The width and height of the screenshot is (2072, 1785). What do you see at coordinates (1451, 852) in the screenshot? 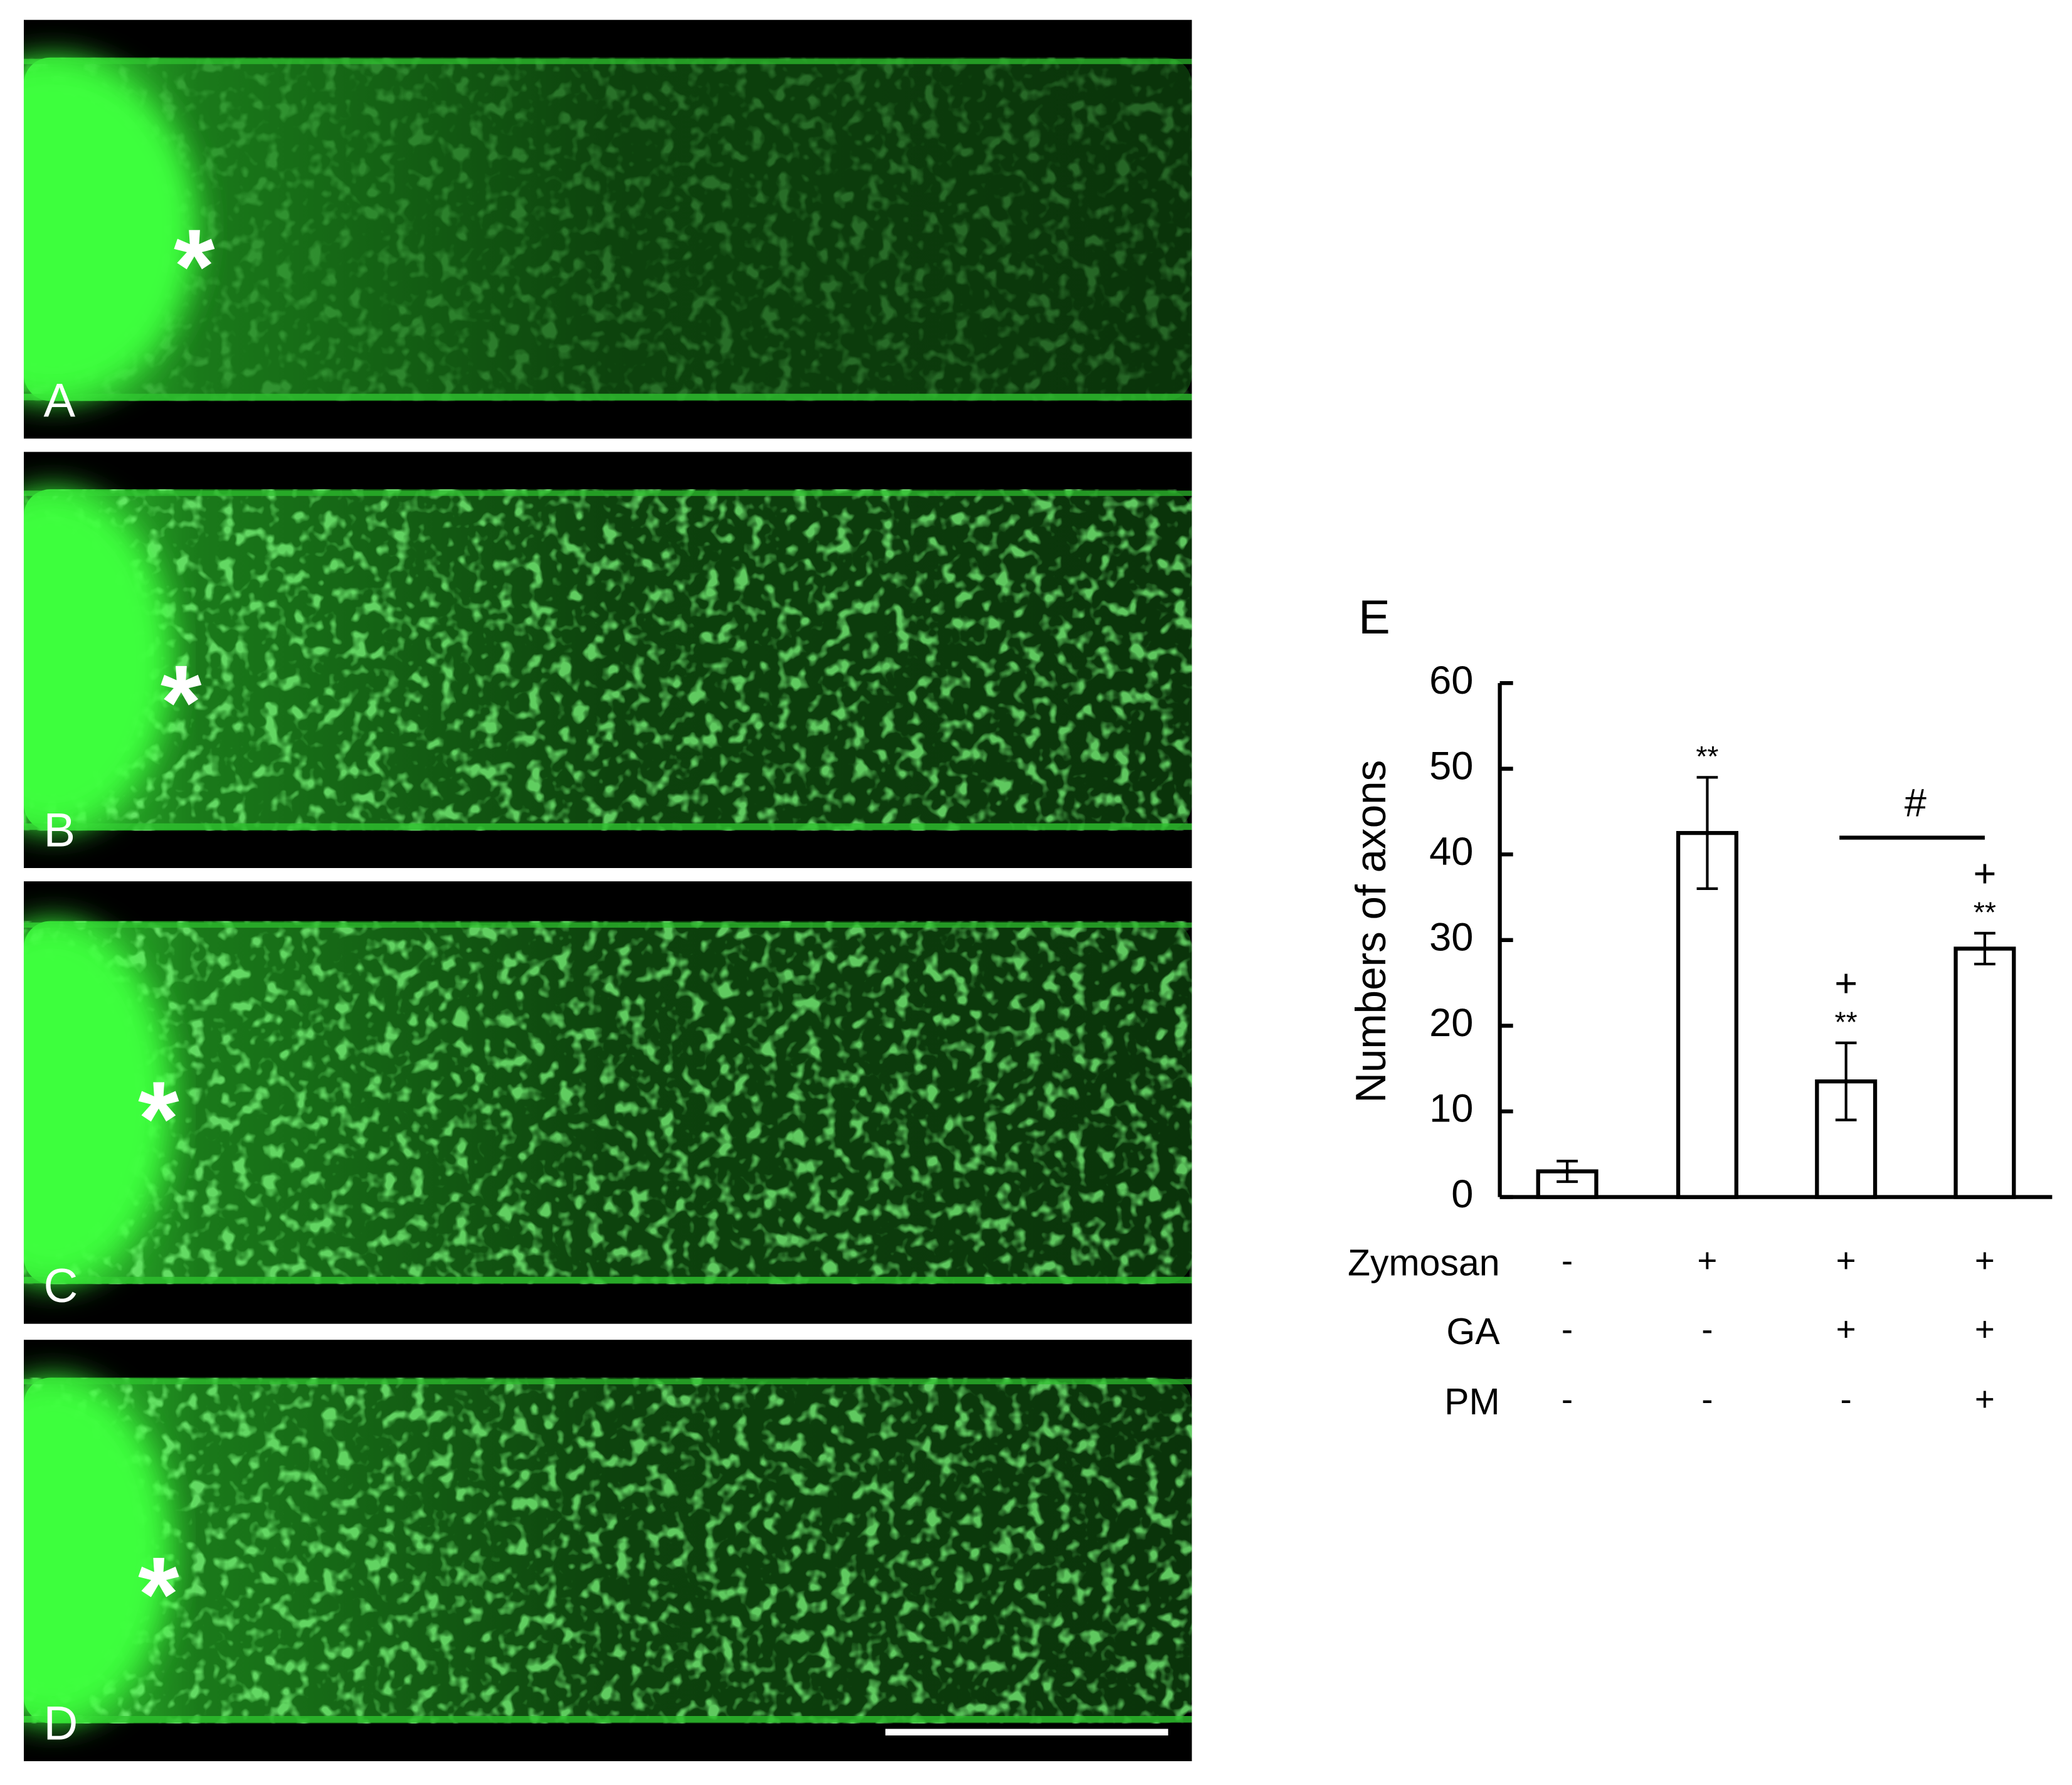
I see `y-tick-label: 40` at bounding box center [1451, 852].